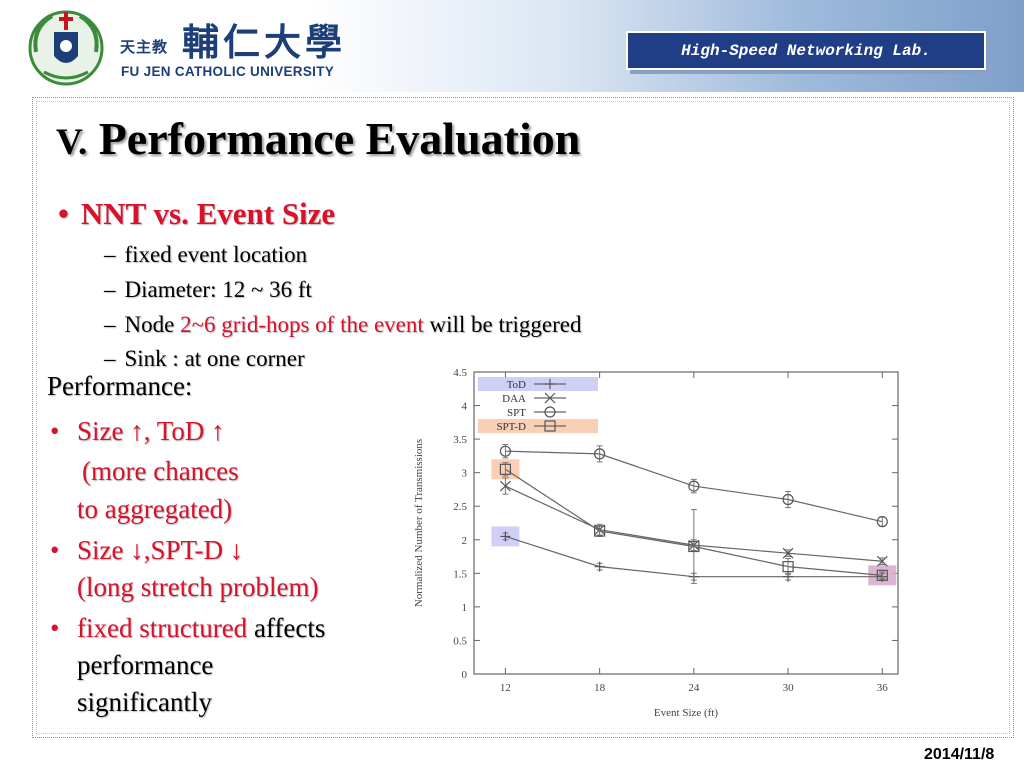 This screenshot has width=1024, height=768. What do you see at coordinates (516, 413) in the screenshot?
I see `legend-label-spt: SPT` at bounding box center [516, 413].